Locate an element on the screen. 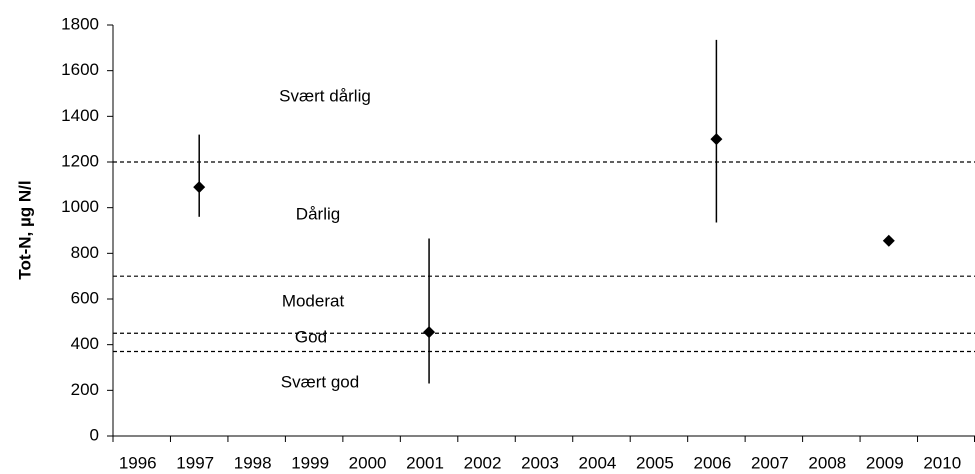  x-tick-label: 1996 is located at coordinates (138, 462).